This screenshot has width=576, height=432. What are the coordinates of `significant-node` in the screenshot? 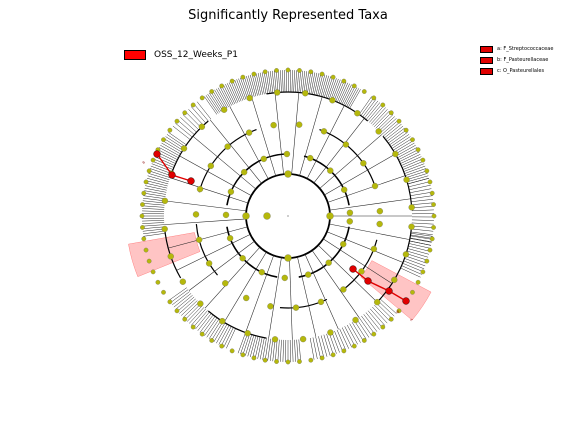 It's located at (406, 301).